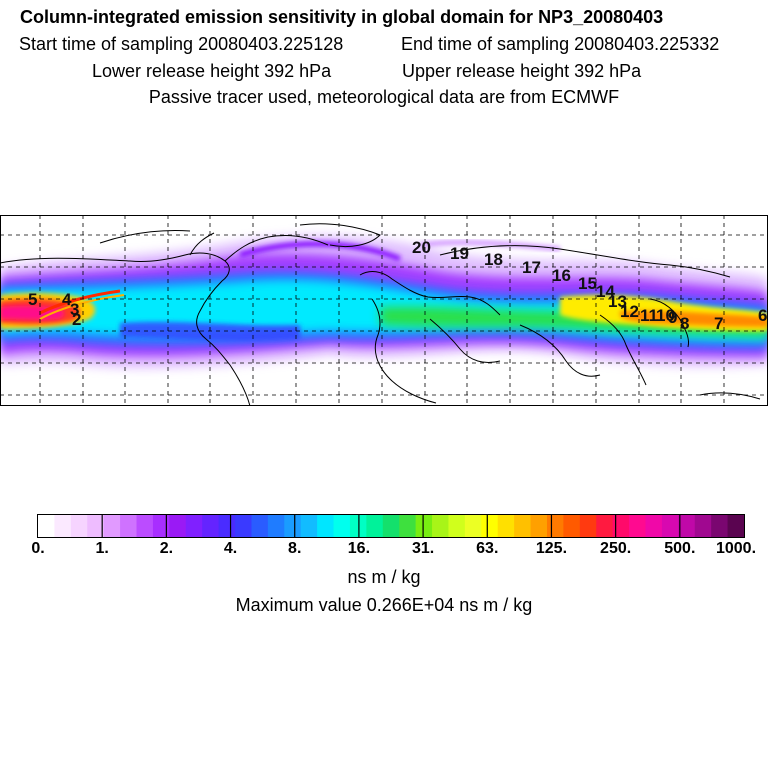 This screenshot has width=768, height=768. What do you see at coordinates (551, 548) in the screenshot?
I see `colorbar-tick-label: 125.` at bounding box center [551, 548].